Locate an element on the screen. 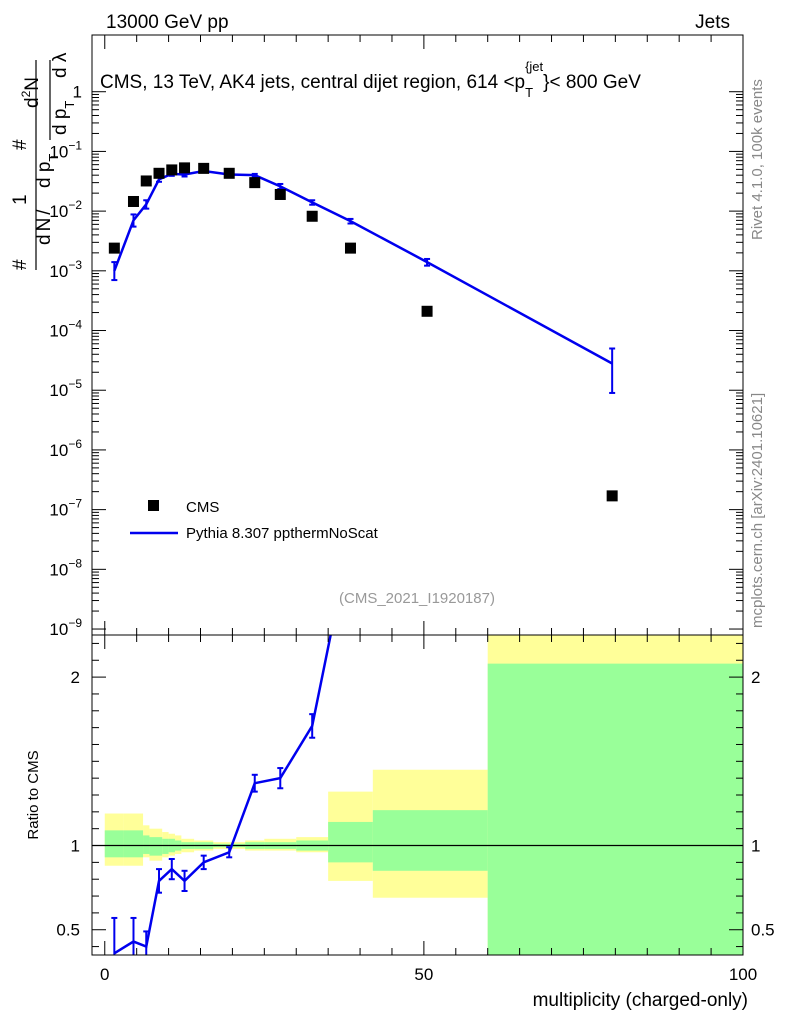  main-y-label: # 1 dN/ d pT # d2N d pT d λ is located at coordinates (43, 161).